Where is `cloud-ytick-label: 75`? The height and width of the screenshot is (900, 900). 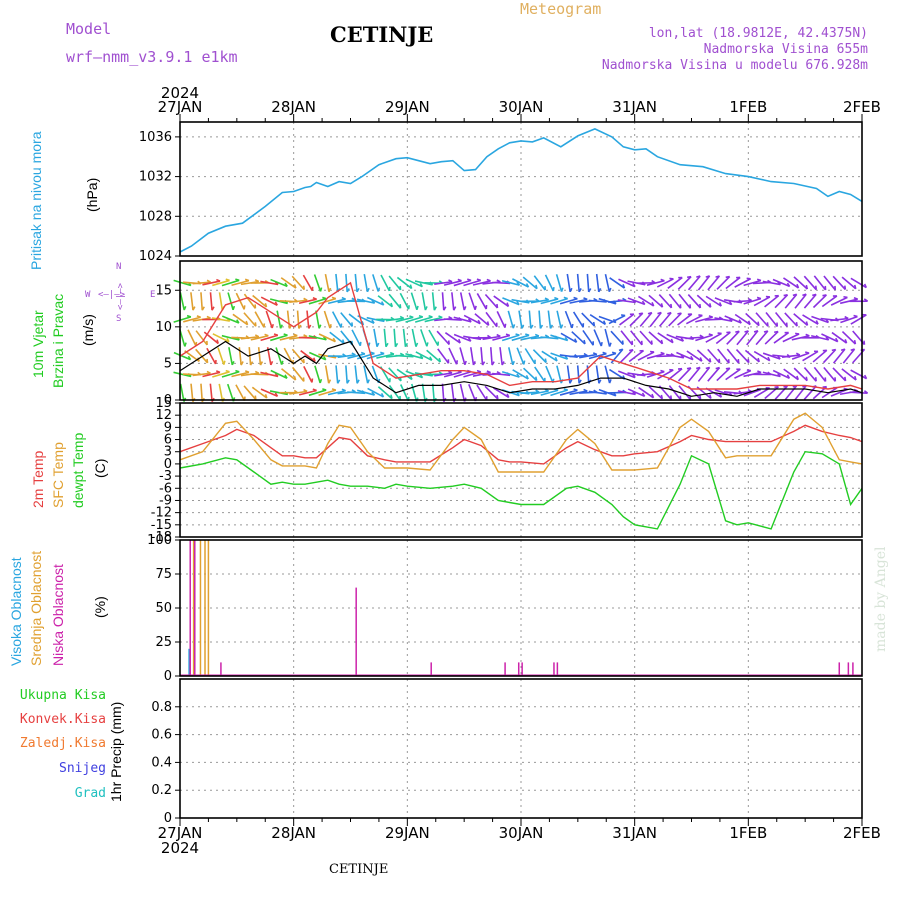 cloud-ytick-label: 75 is located at coordinates (163, 574).